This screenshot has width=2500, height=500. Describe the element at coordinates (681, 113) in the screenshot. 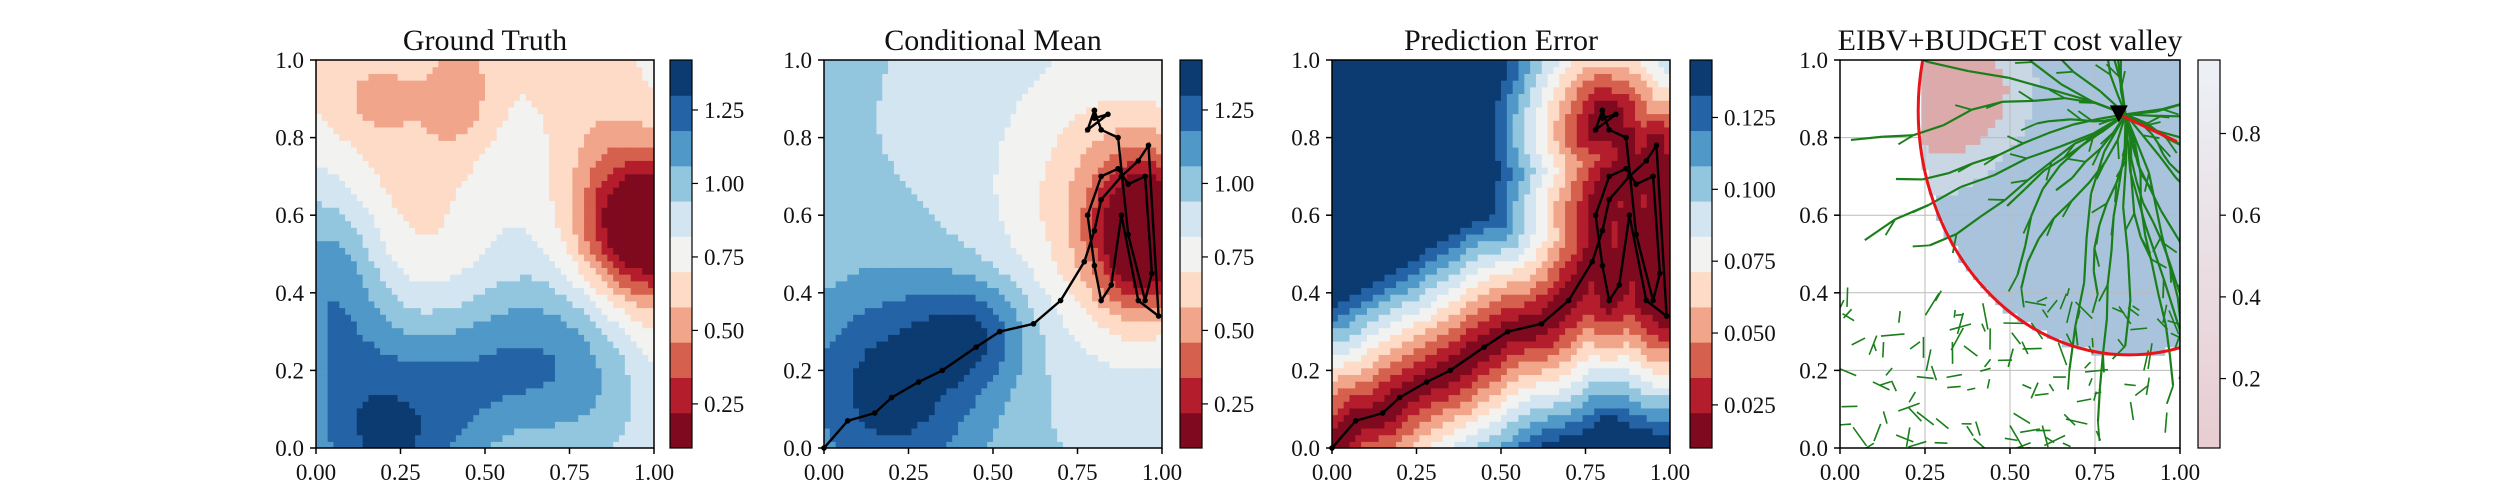

I see `colorbar-segment` at that location.